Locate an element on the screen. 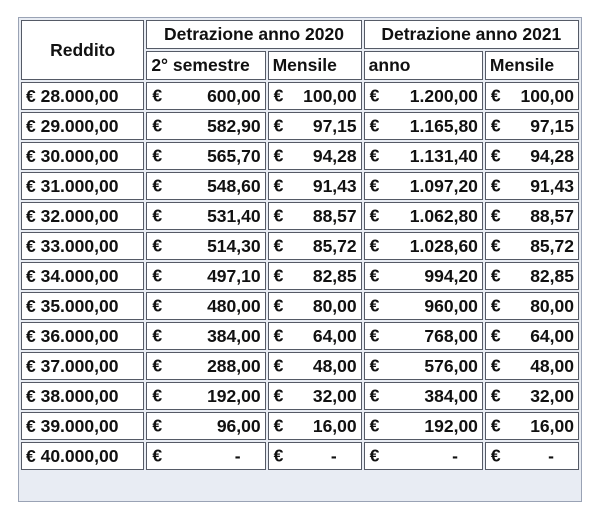 The image size is (596, 519). cell-mensile-2021: €48,00 is located at coordinates (531, 366).